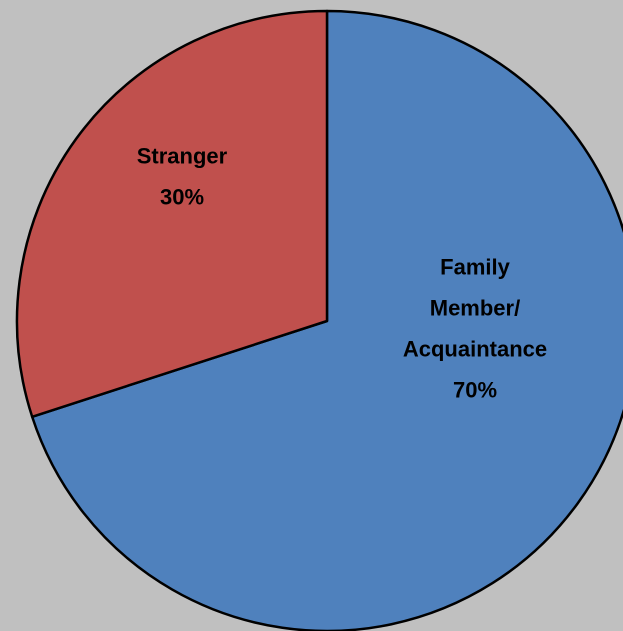 Image resolution: width=623 pixels, height=631 pixels. What do you see at coordinates (475, 329) in the screenshot?
I see `slice-label-group-0: Family Member/Acquaintance 70%` at bounding box center [475, 329].